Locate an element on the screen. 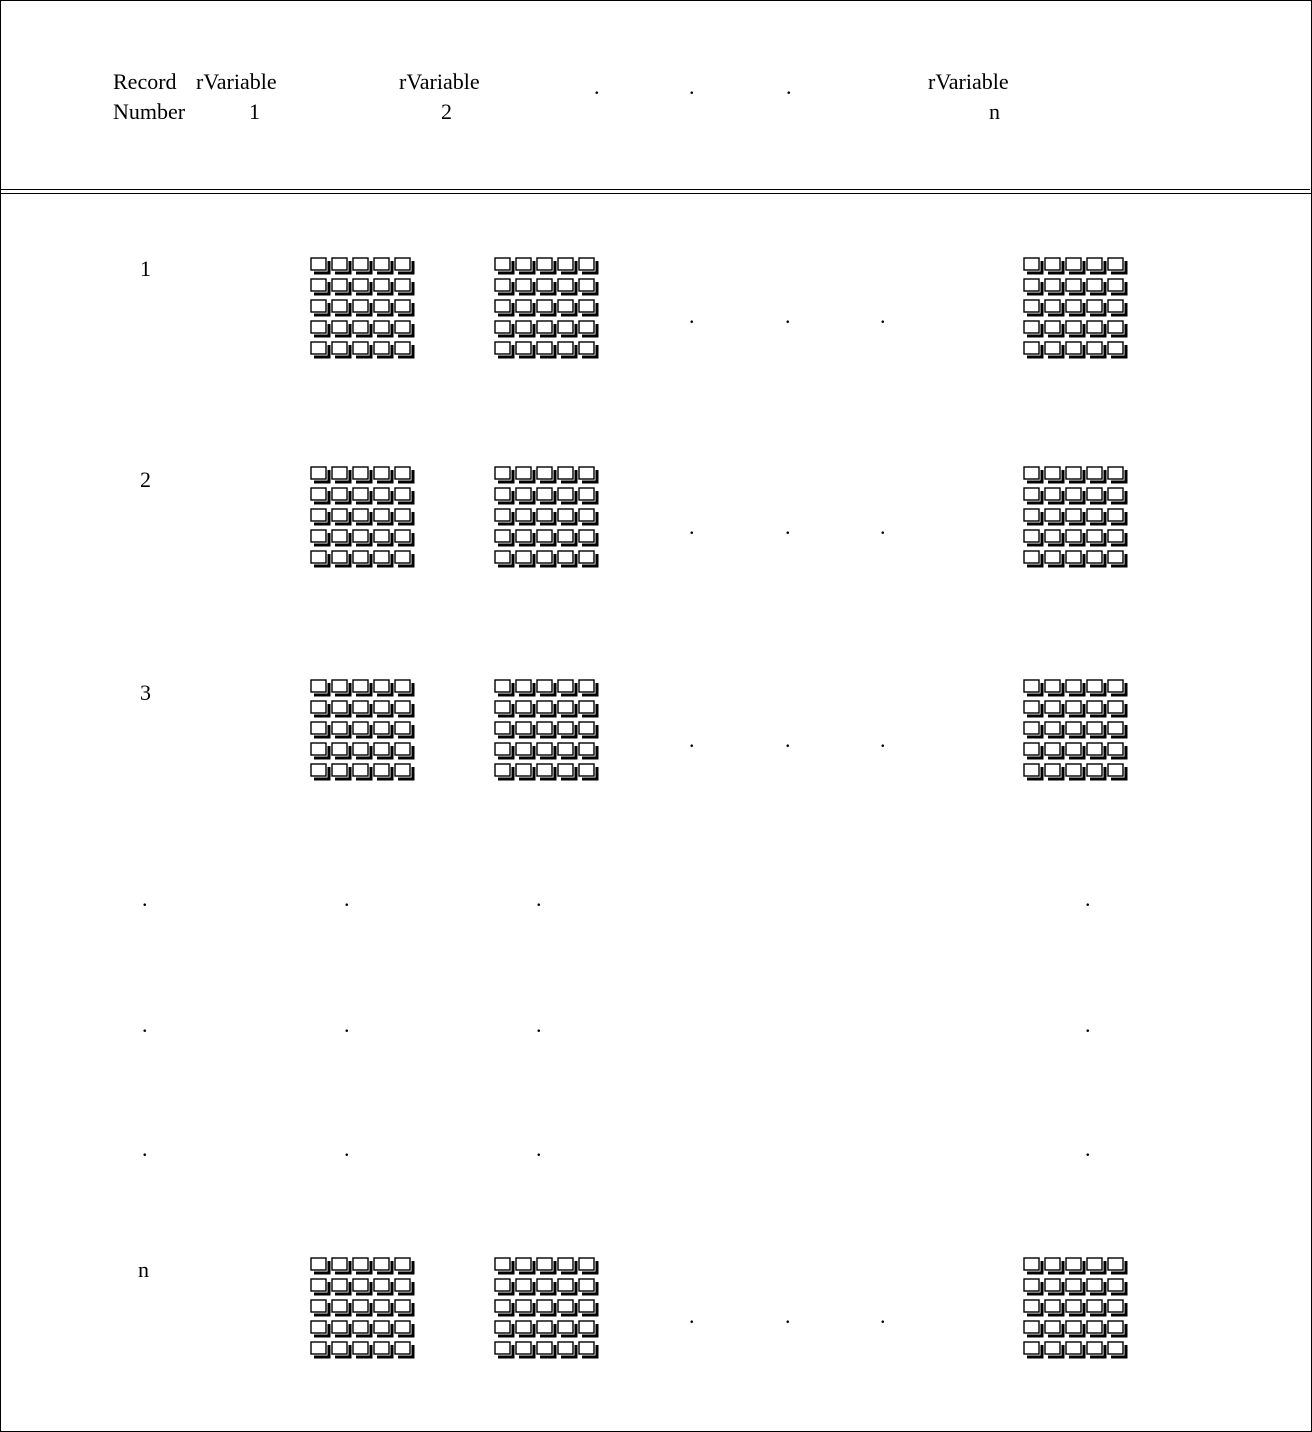 This screenshot has height=1432, width=1312. checkbox-grid-icon is located at coordinates (546, 1309).